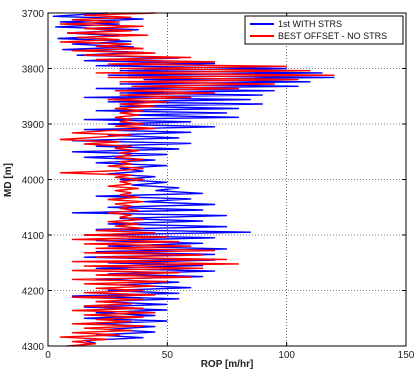 Image resolution: width=420 pixels, height=370 pixels. I want to click on y-tick-labels: 3700 3800 3900 4000 4100 4200 4300, so click(33, 181).